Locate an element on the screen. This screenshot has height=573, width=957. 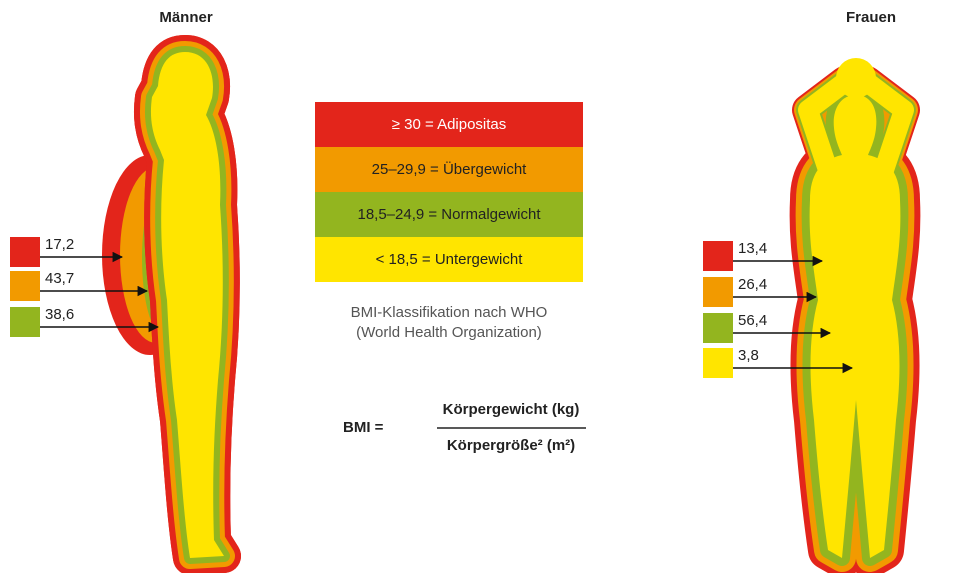
formula-denominator: Körpergröße² (m²) is located at coordinates (511, 445).